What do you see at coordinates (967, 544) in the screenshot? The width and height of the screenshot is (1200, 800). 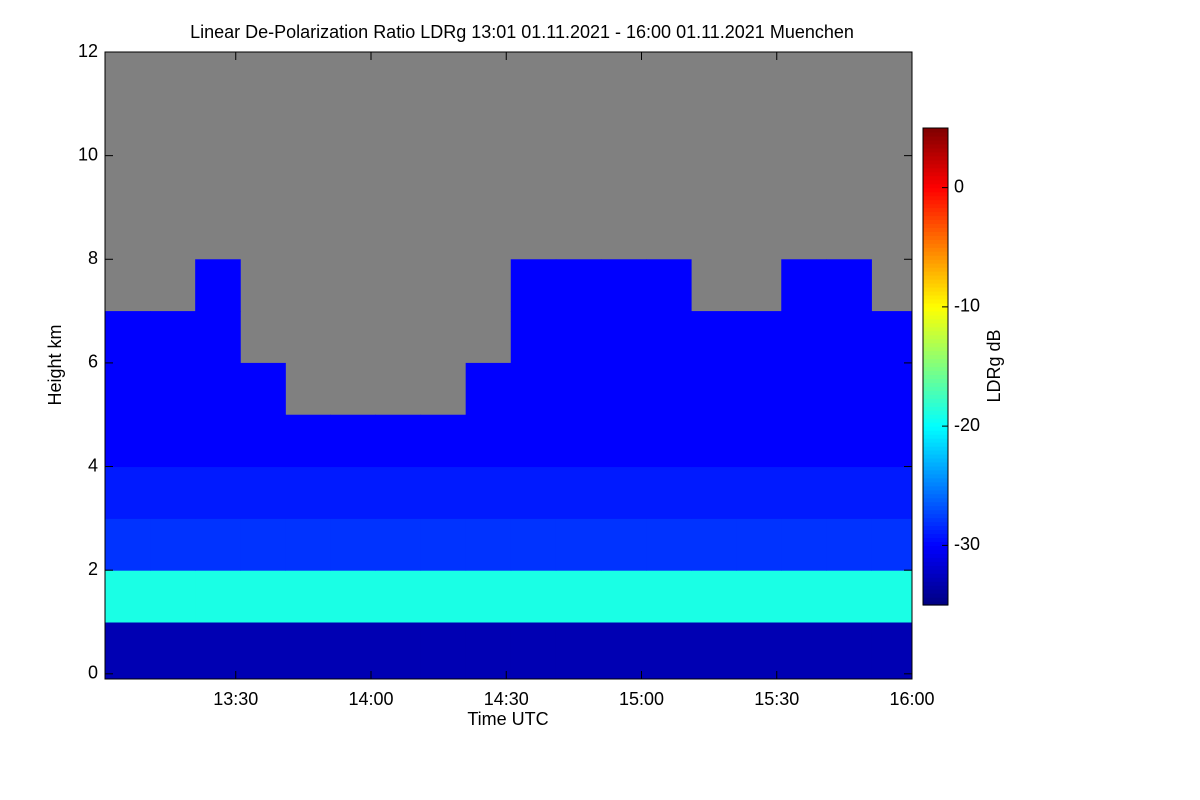 I see `colorbar-tick-label: -30` at bounding box center [967, 544].